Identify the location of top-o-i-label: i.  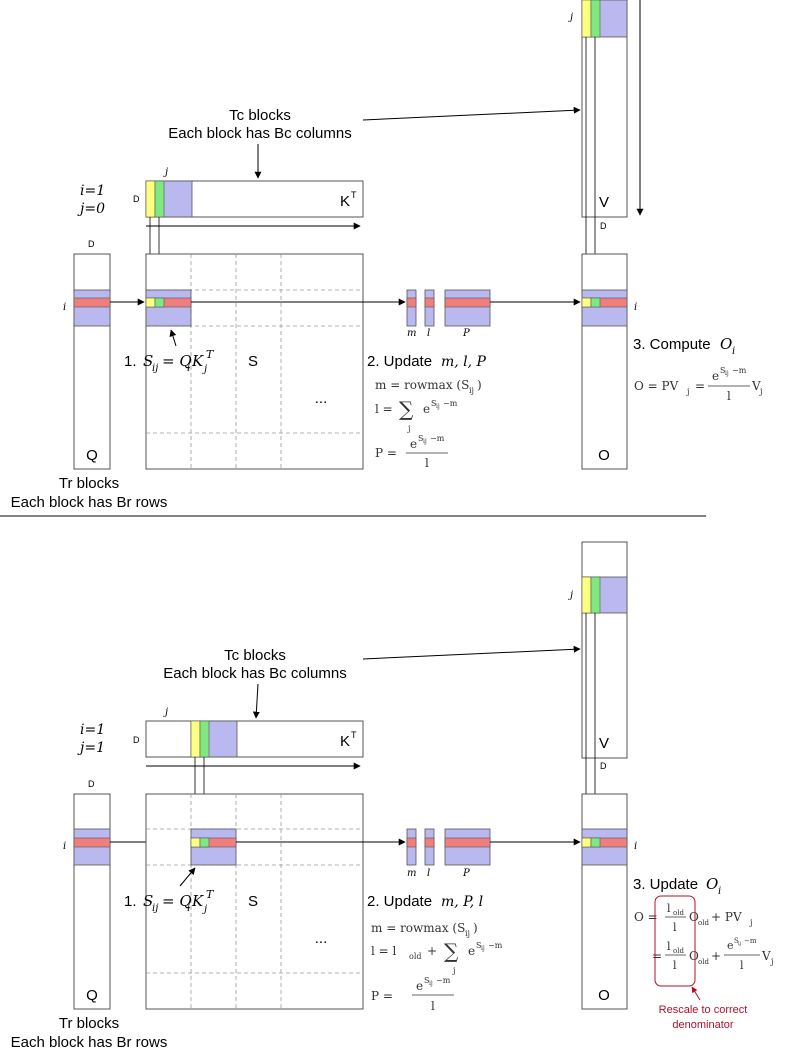
(635, 307).